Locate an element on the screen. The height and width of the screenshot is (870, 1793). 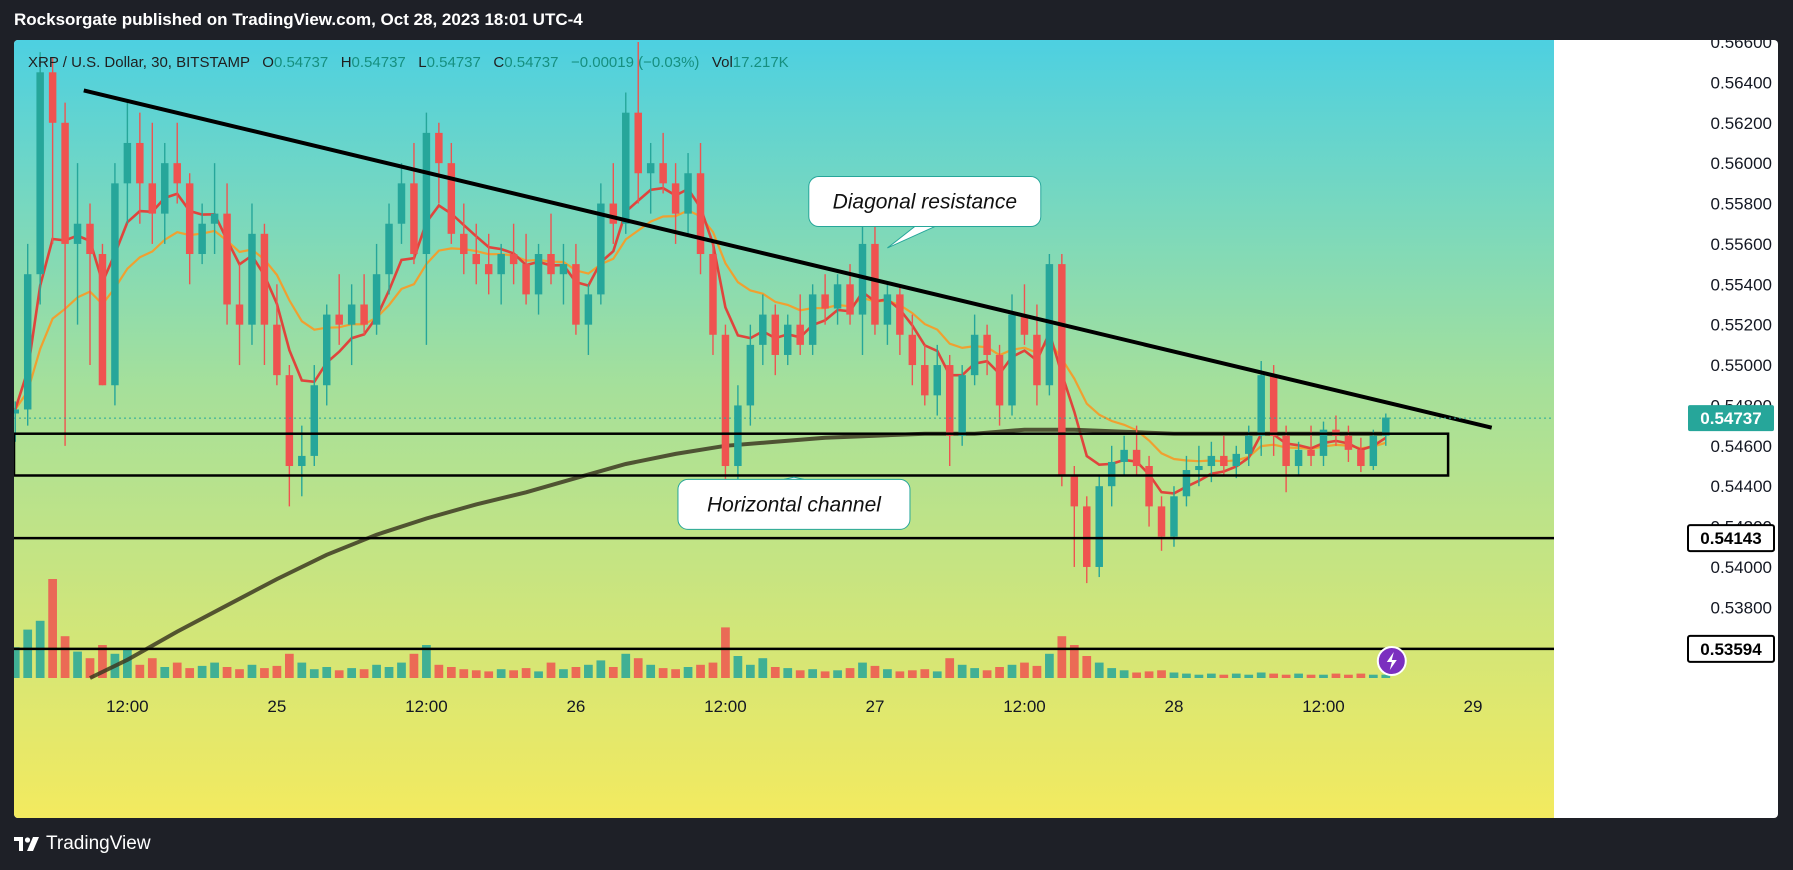
price-tick-label: 0.55400 is located at coordinates (1741, 284).